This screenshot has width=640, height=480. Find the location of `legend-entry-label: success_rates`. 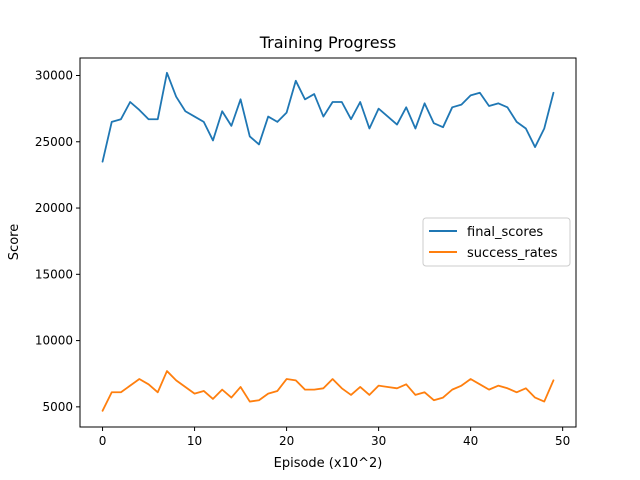

legend-entry-label: success_rates is located at coordinates (512, 253).